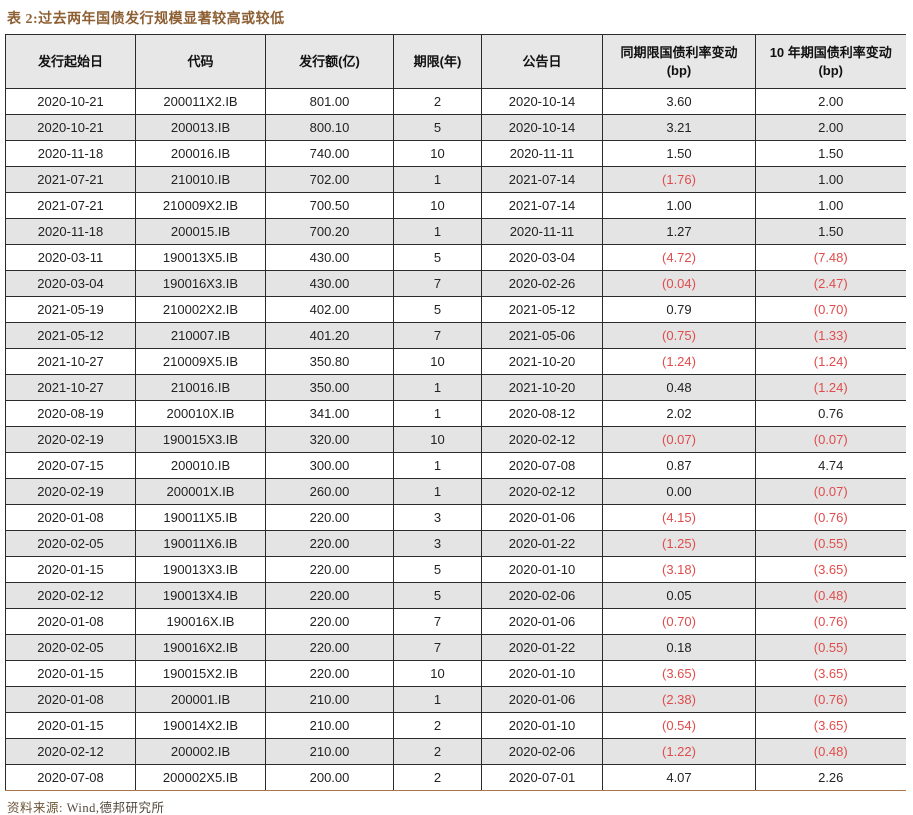 The height and width of the screenshot is (815, 913). Describe the element at coordinates (70, 127) in the screenshot. I see `table-cell: 2020-10-21` at that location.